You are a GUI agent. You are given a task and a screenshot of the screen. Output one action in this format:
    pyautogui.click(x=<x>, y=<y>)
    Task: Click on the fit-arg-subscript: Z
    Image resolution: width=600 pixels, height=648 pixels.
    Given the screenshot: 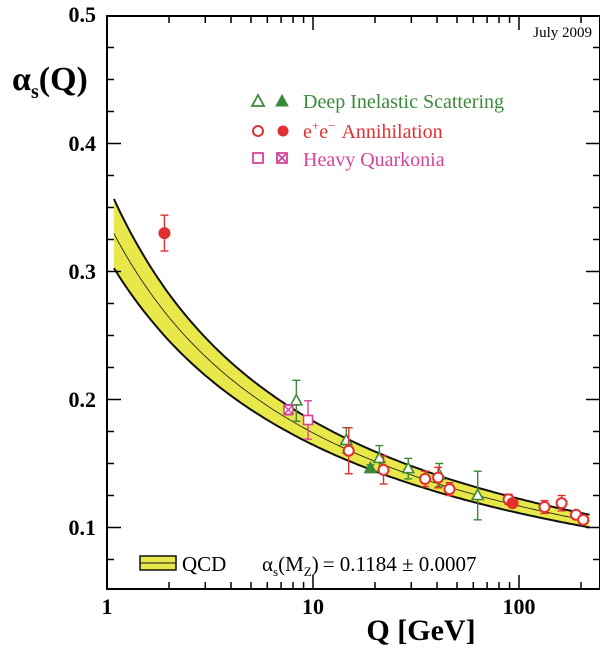 What is the action you would take?
    pyautogui.click(x=308, y=571)
    